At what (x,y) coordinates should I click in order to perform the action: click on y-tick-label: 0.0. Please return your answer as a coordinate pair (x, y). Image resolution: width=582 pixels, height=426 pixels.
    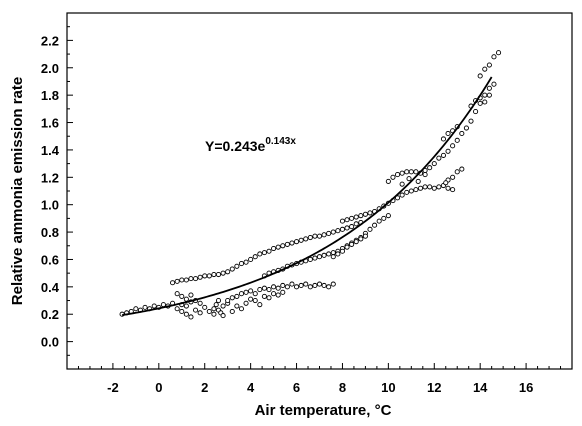
    Looking at the image, I should click on (50, 342).